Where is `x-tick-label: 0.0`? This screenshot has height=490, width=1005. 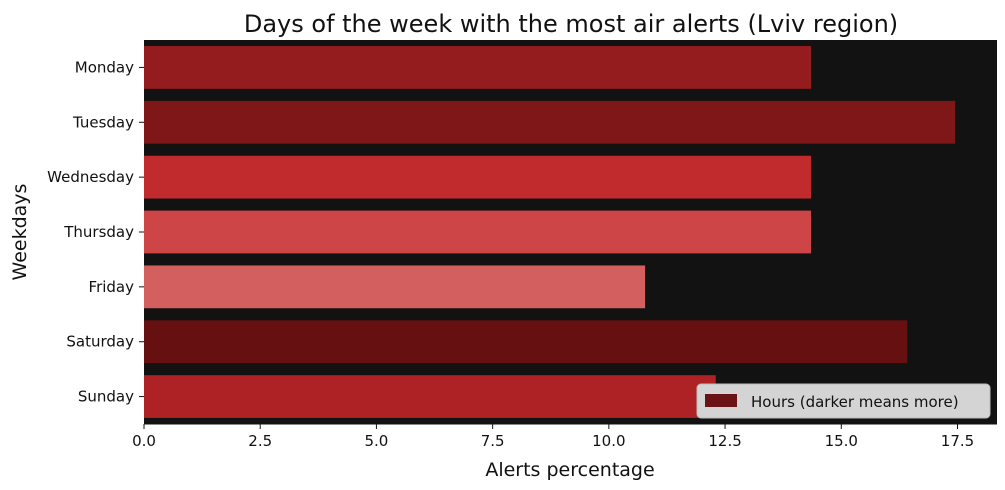
x-tick-label: 0.0 is located at coordinates (144, 441).